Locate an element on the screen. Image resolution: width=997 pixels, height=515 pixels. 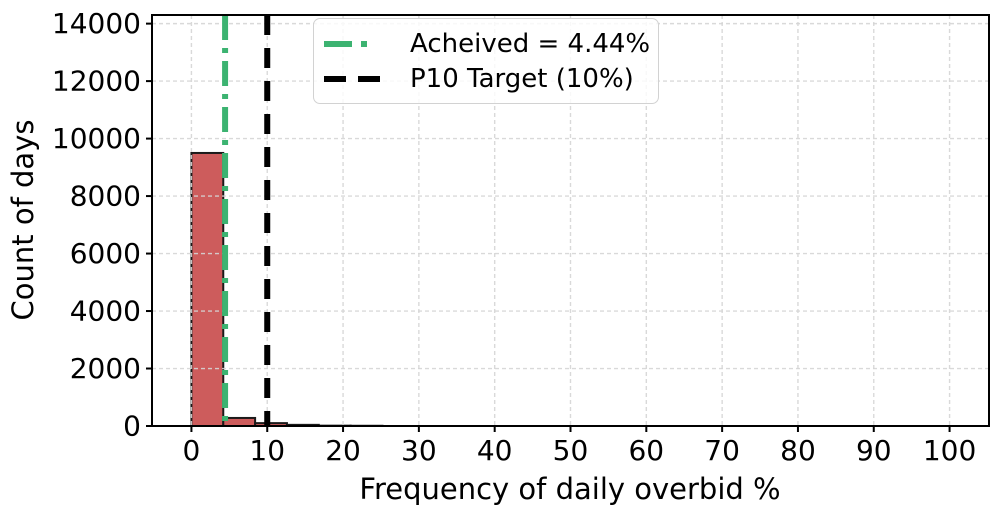
y-tick-label: 4000 is located at coordinates (105, 311).